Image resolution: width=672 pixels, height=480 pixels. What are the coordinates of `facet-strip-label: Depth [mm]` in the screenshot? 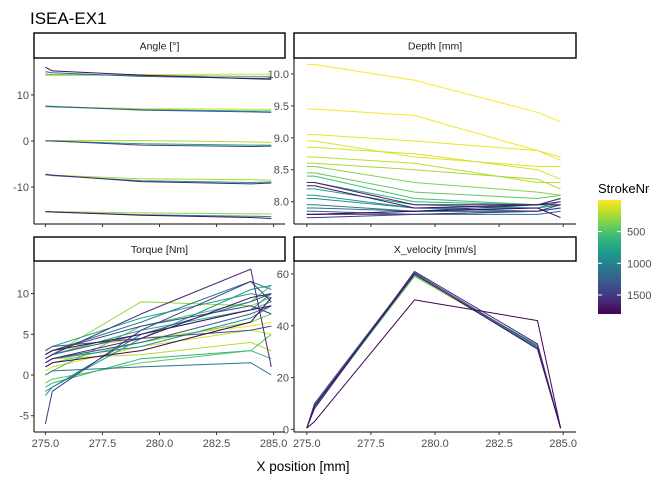 It's located at (435, 47).